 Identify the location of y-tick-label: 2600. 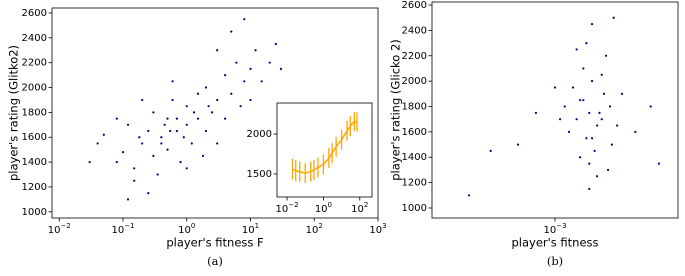
(34, 13).